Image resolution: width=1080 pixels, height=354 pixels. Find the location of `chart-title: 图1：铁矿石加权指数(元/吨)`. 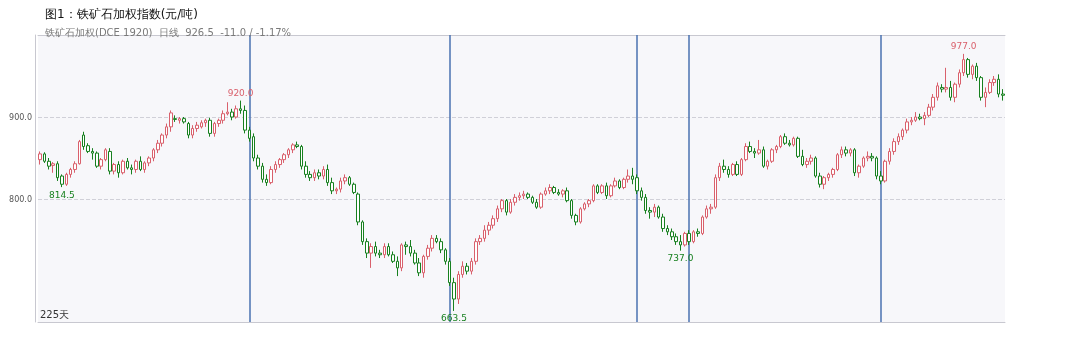

chart-title: 图1：铁矿石加权指数(元/吨) is located at coordinates (122, 14).